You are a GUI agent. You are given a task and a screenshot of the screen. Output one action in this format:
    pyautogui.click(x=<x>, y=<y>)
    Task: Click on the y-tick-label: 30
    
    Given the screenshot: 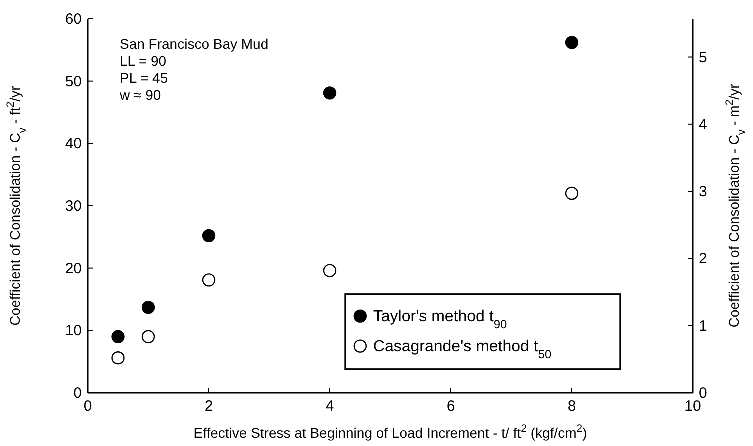 What is the action you would take?
    pyautogui.click(x=73, y=206)
    